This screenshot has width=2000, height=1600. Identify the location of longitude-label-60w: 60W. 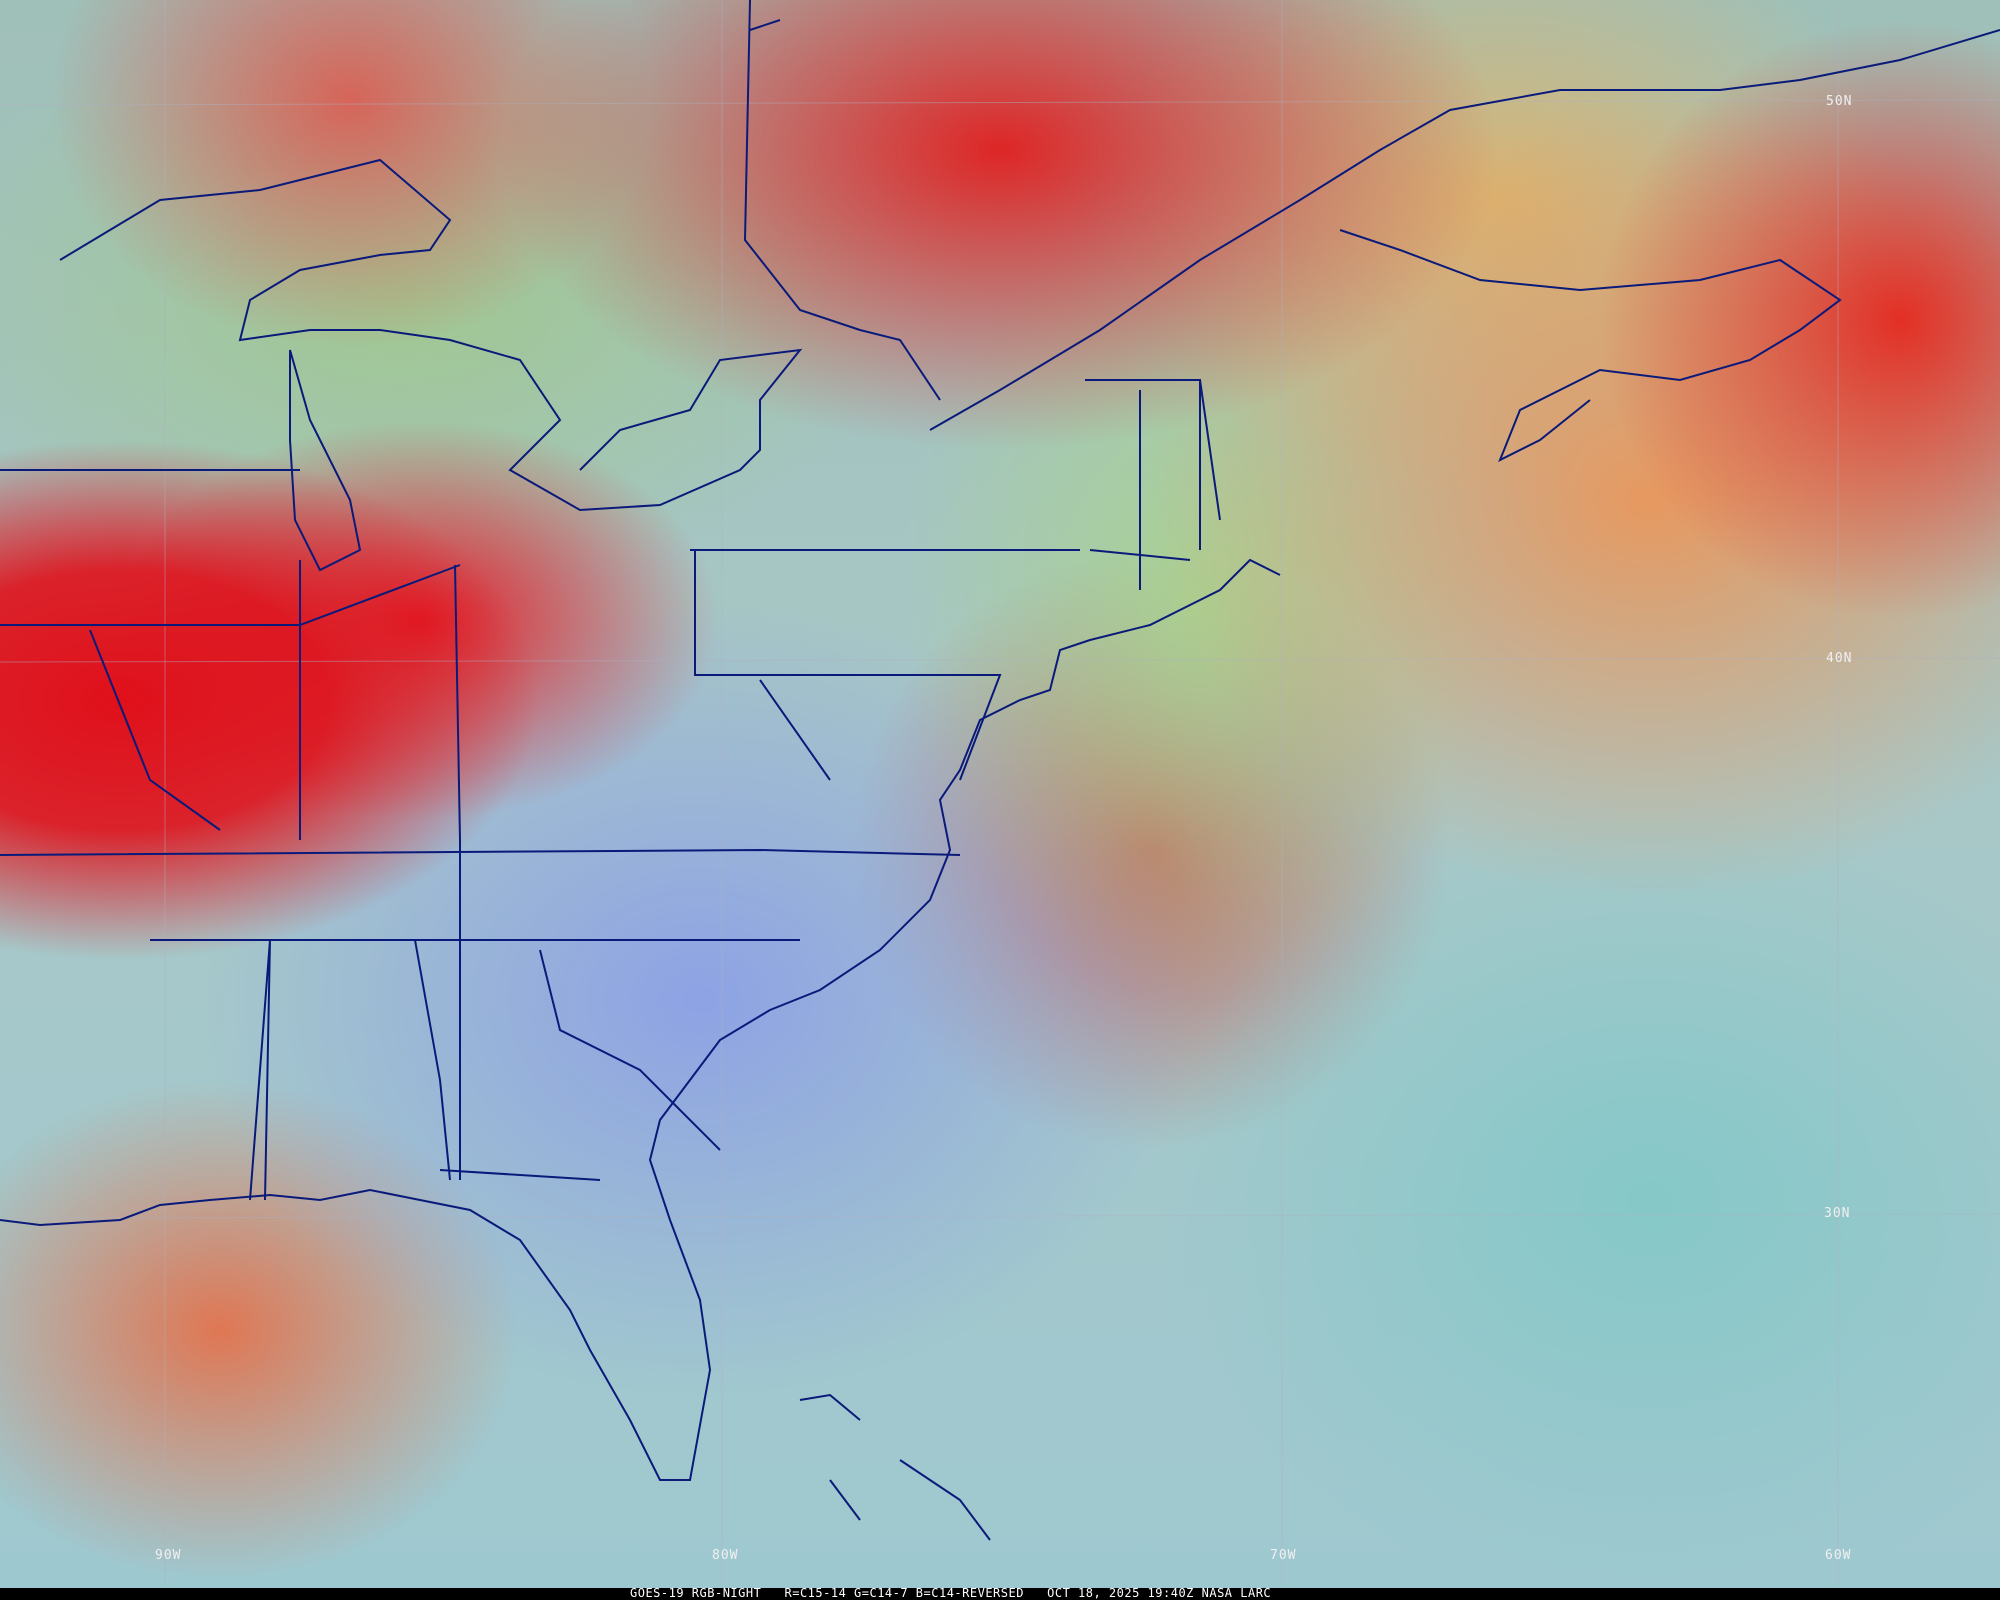
(1838, 1555).